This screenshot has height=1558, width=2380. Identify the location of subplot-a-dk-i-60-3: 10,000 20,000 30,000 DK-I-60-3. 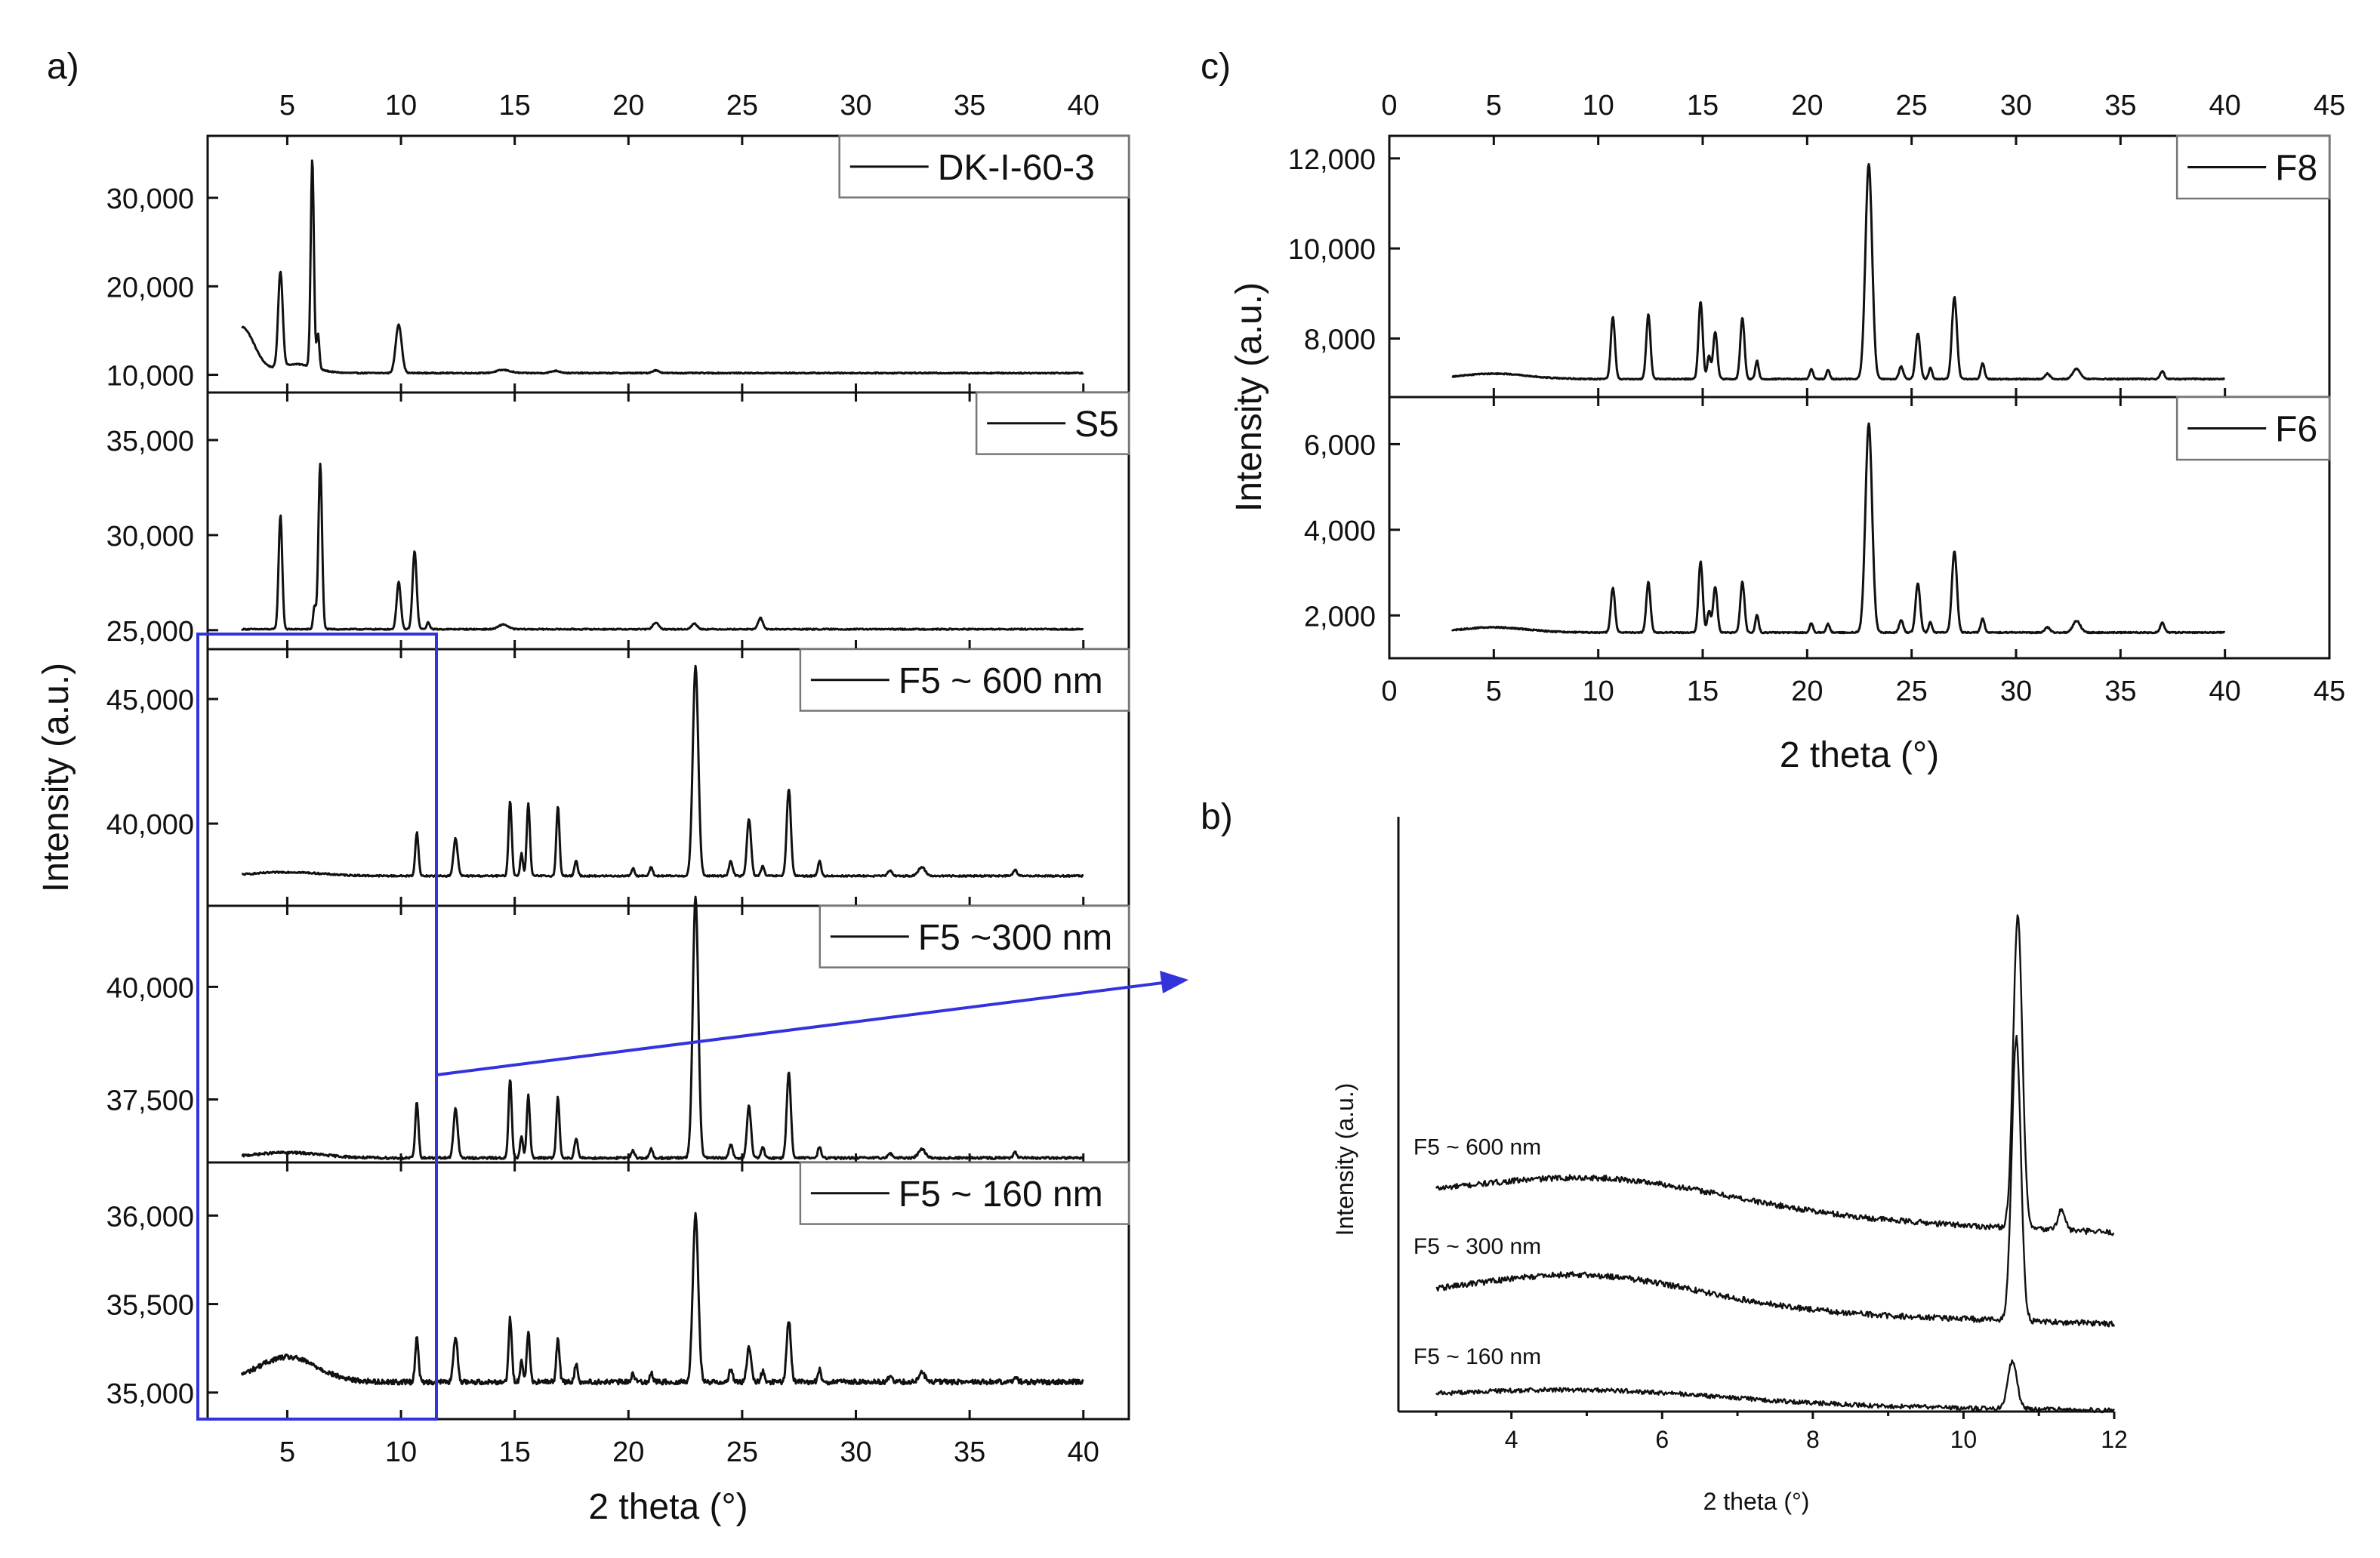
(618, 263).